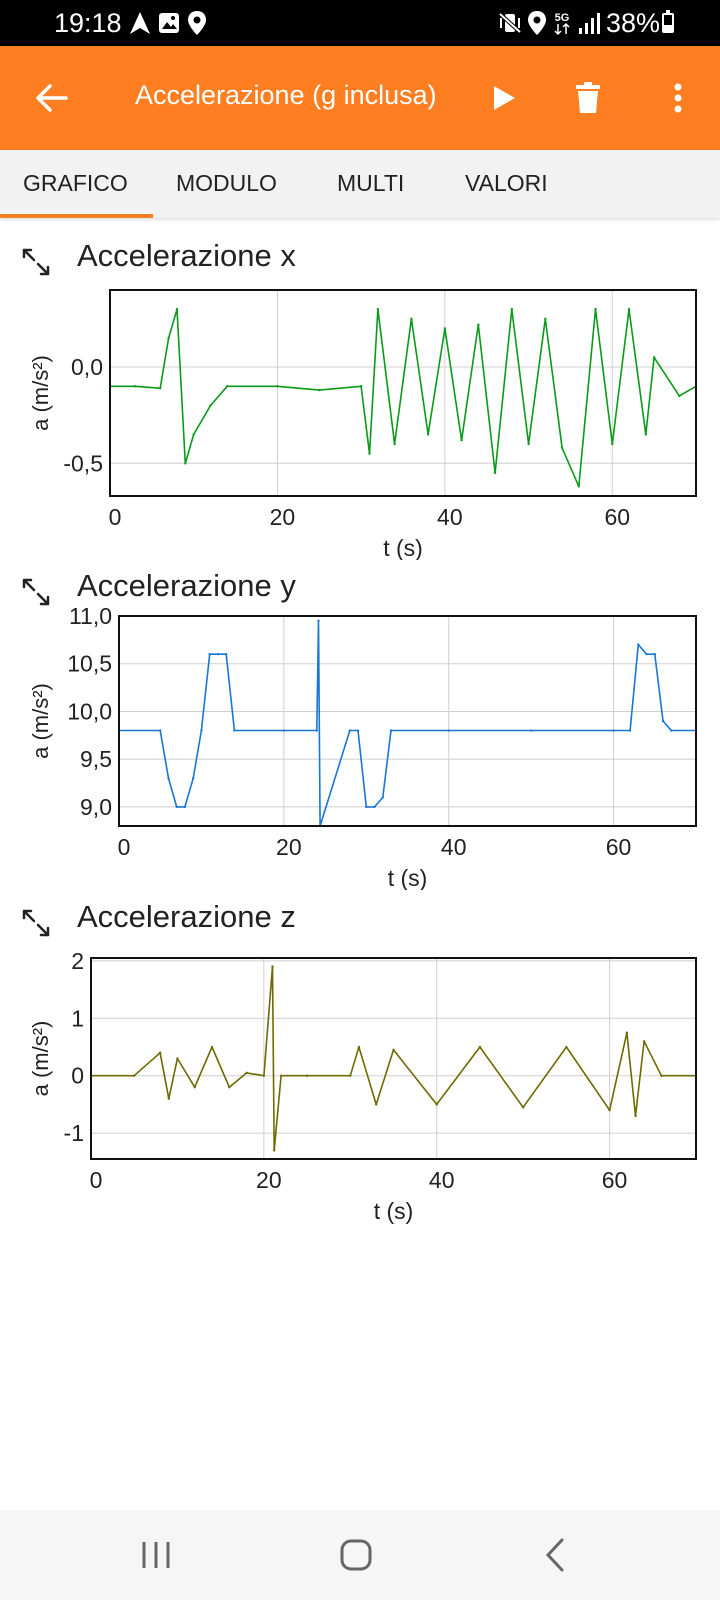 This screenshot has height=1600, width=720. What do you see at coordinates (77, 1018) in the screenshot?
I see `y-tick-label: 1` at bounding box center [77, 1018].